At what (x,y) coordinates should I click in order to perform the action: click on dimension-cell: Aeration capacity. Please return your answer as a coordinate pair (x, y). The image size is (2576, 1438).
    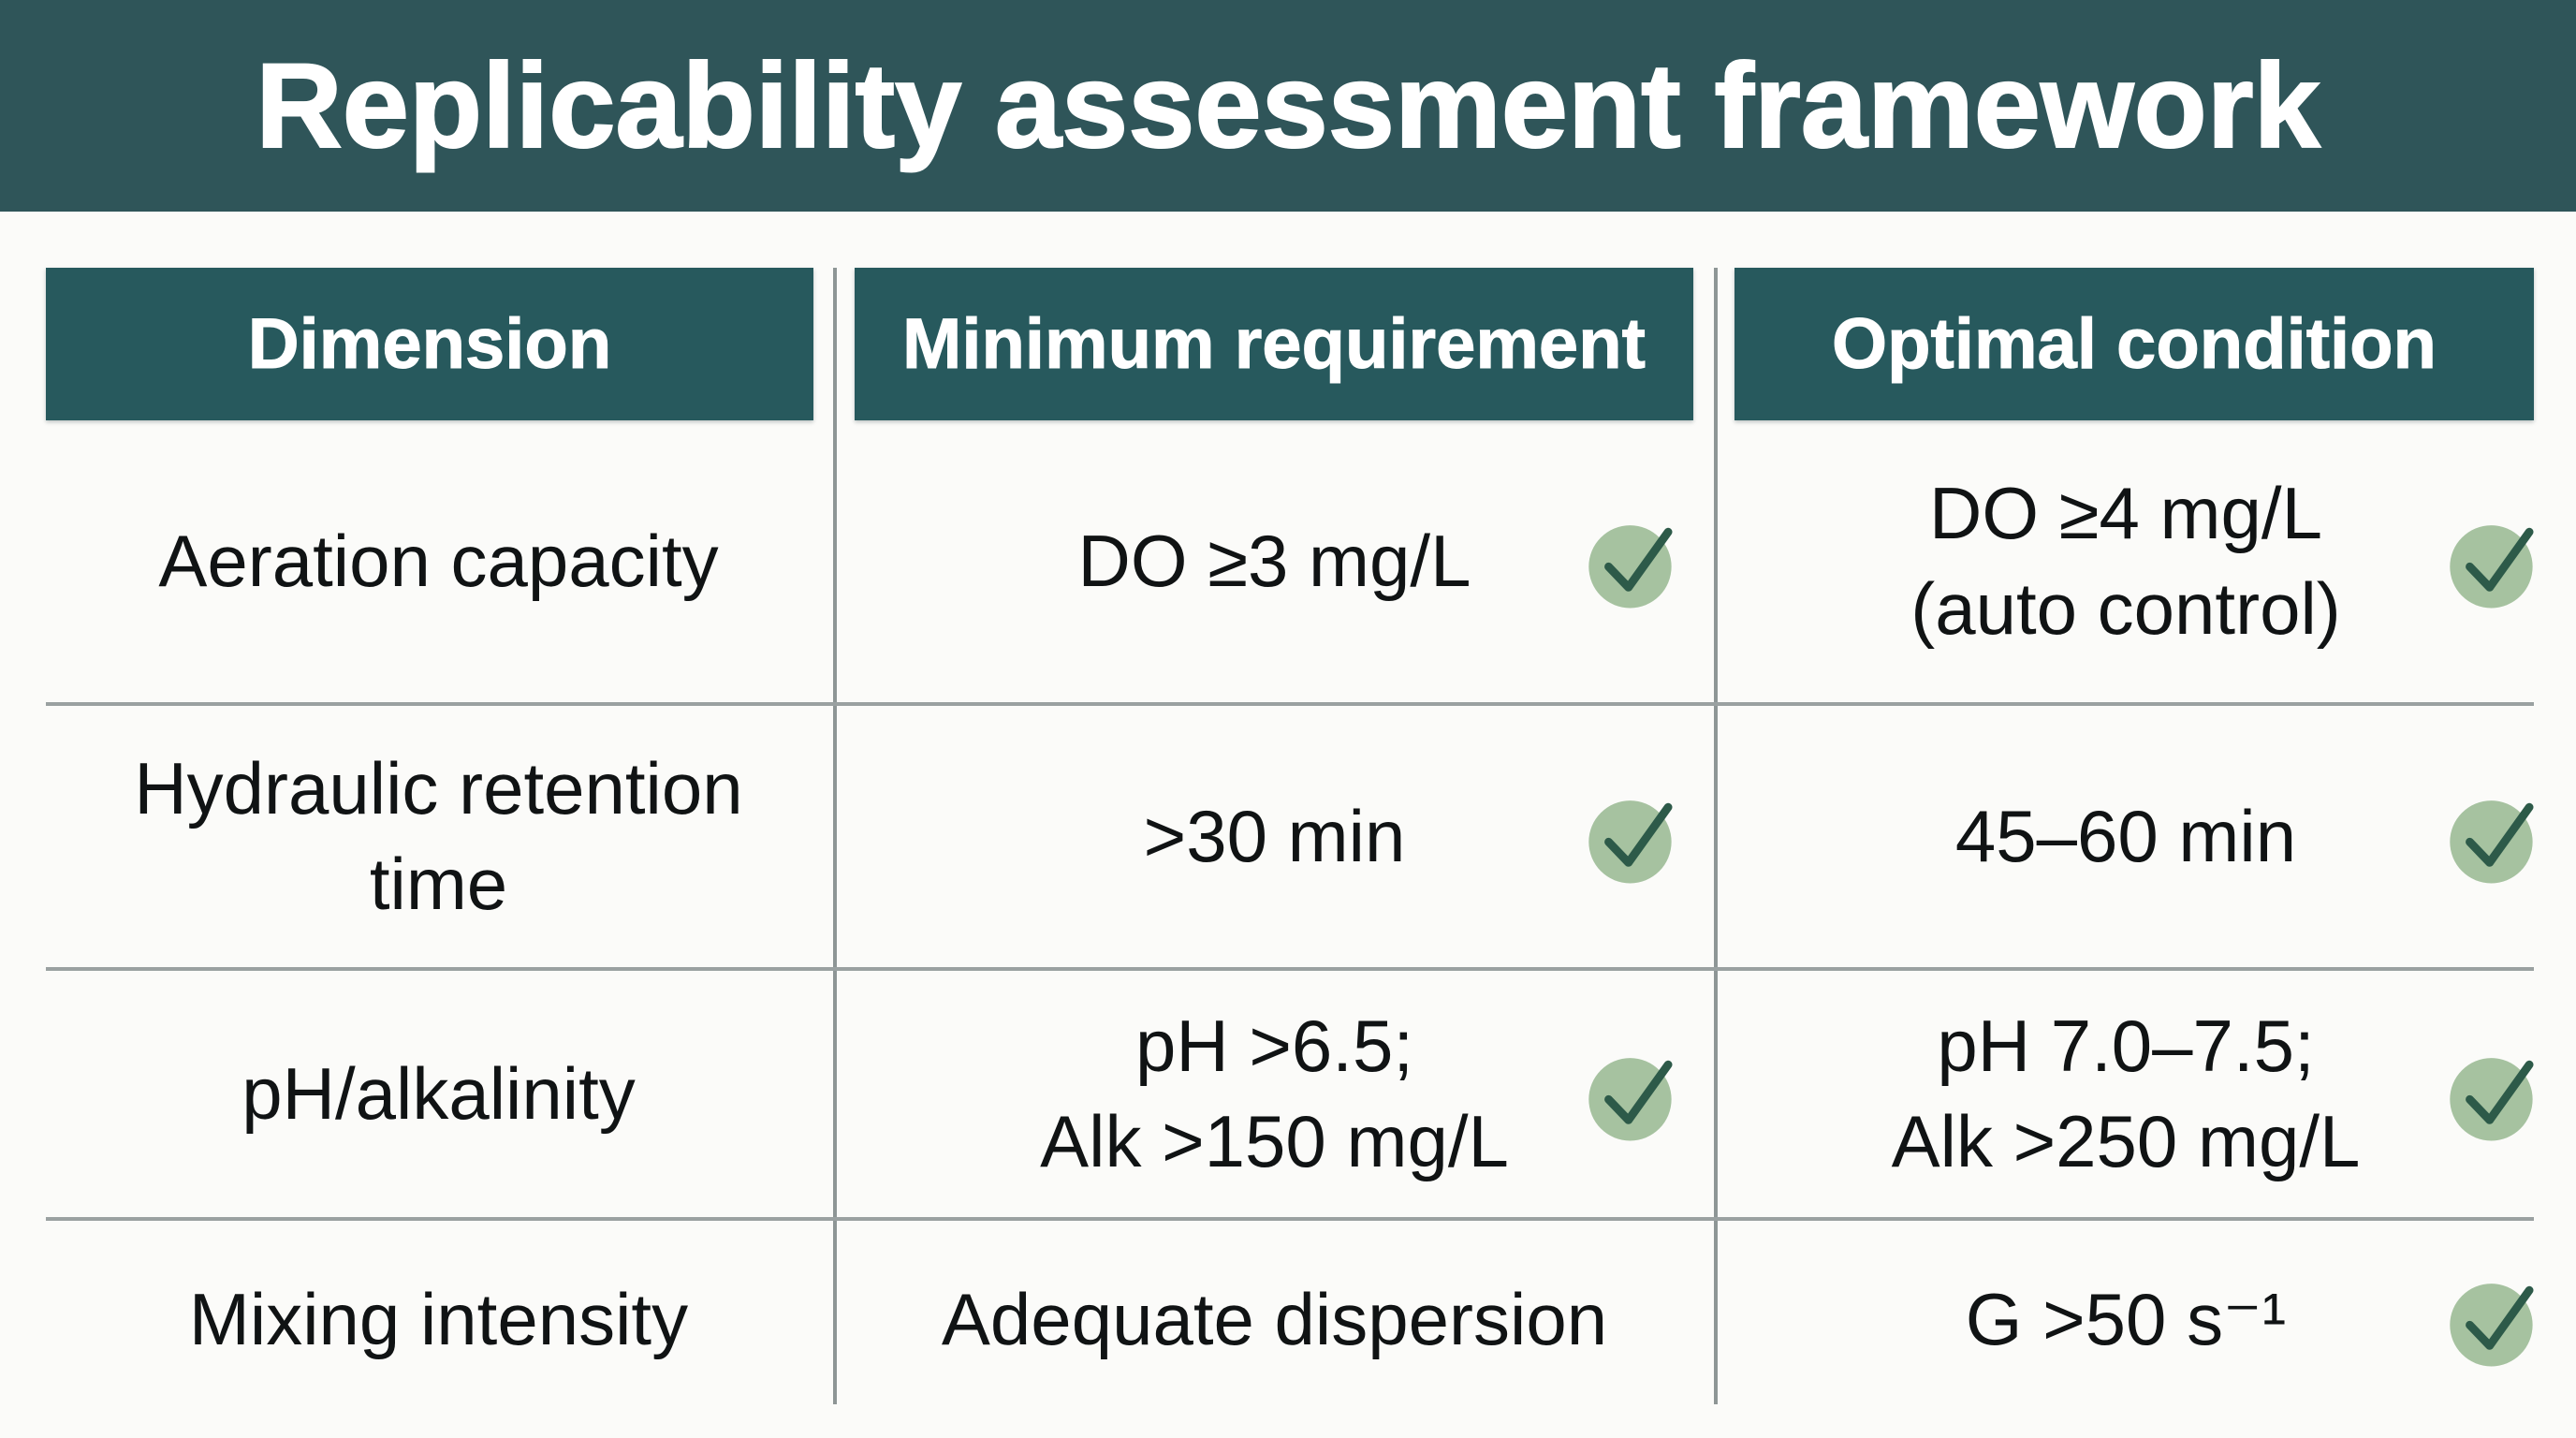
    Looking at the image, I should click on (438, 561).